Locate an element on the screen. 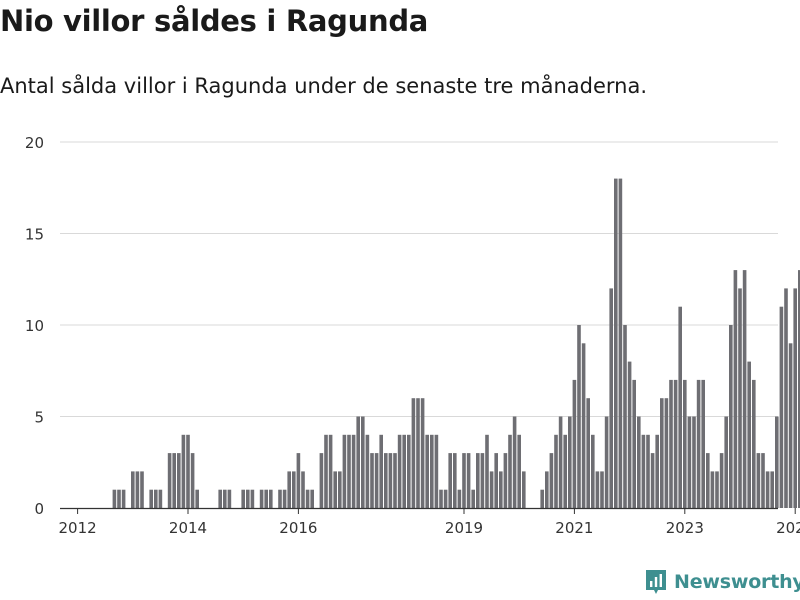  x-tick-label: 2019 is located at coordinates (464, 528).